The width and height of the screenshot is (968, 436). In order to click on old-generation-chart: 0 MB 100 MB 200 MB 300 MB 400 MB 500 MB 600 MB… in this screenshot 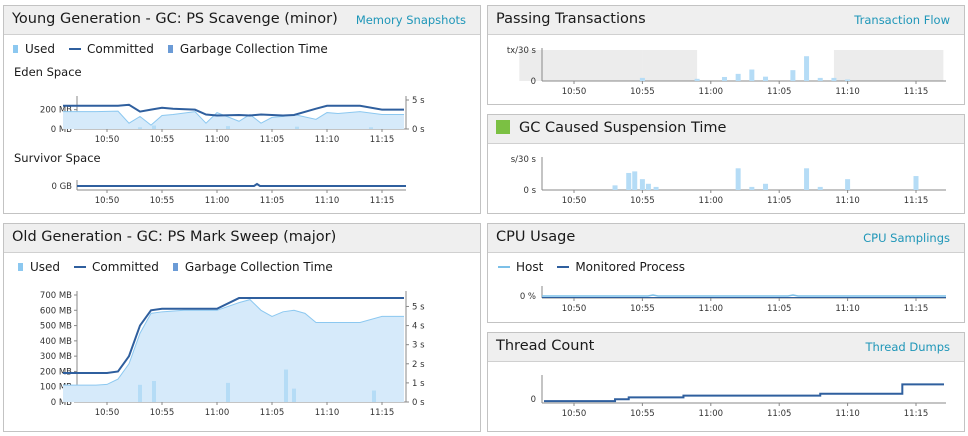, I will do `click(232, 354)`.